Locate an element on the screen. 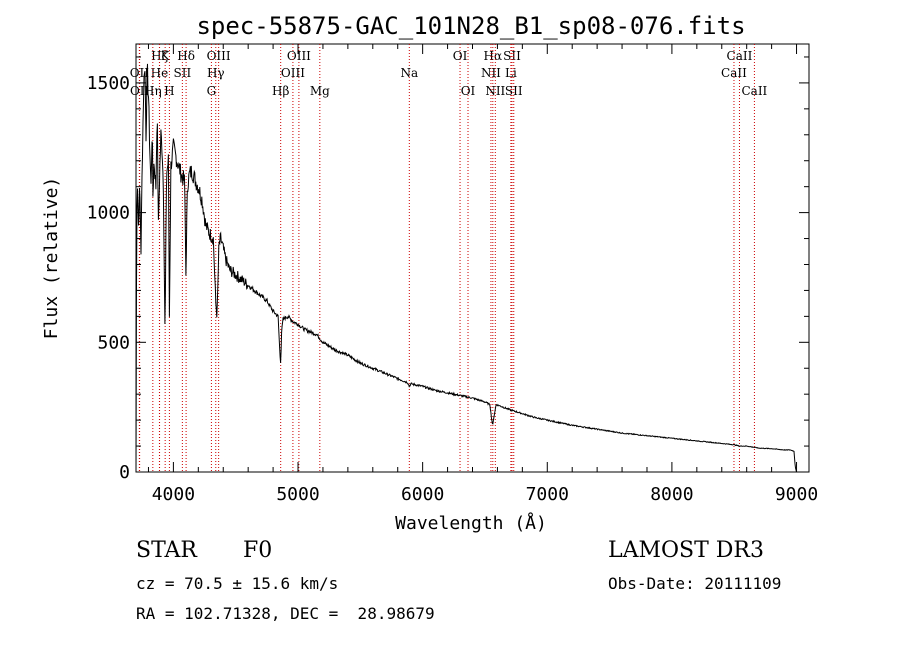 Image resolution: width=900 pixels, height=649 pixels. x-tick-label: 7000 is located at coordinates (547, 494).